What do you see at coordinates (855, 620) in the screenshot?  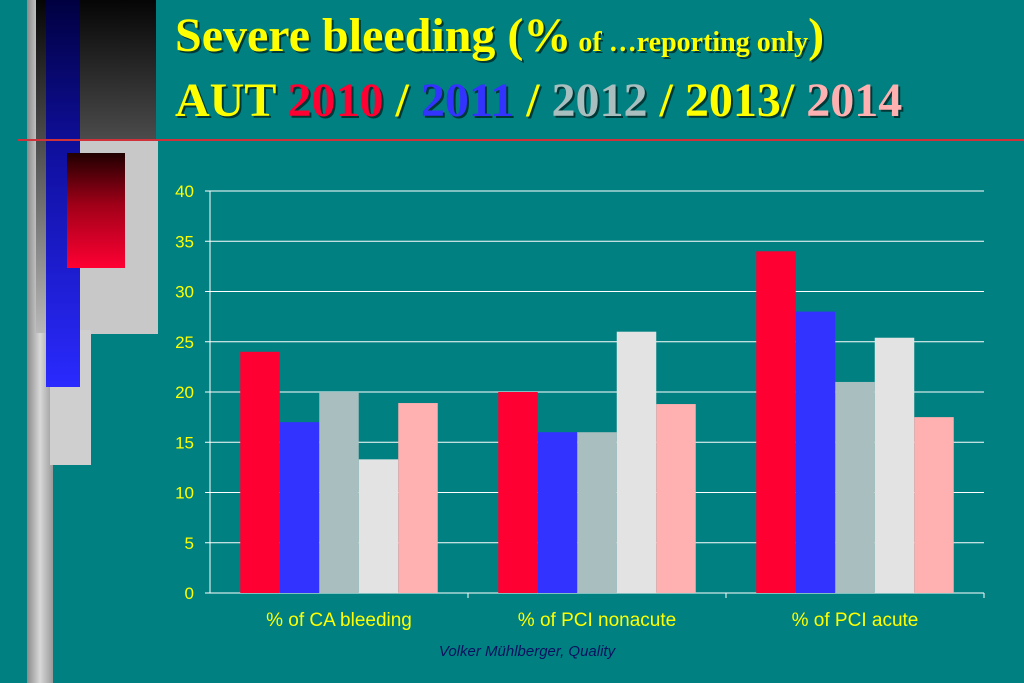 I see `x-tick-label: % of PCI acute` at bounding box center [855, 620].